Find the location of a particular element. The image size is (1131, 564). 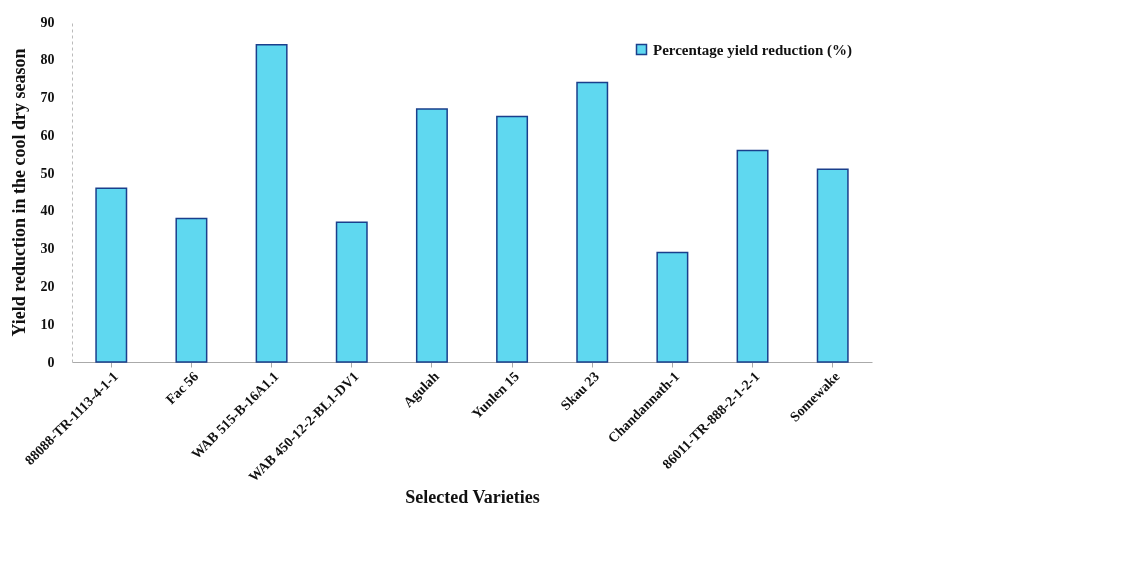

y-tick-label: 20 is located at coordinates (47, 286).